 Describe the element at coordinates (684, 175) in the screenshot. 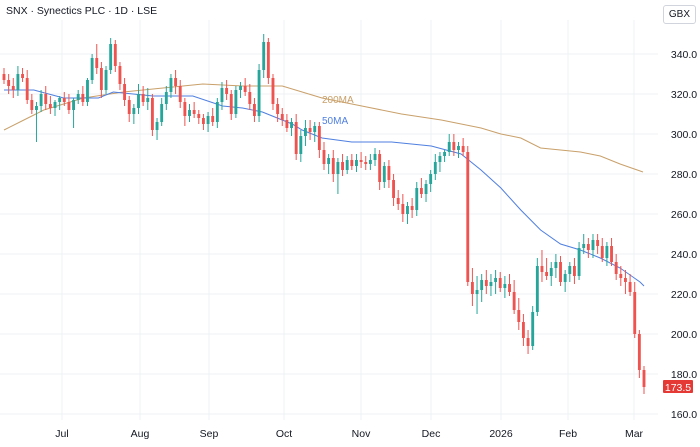

I see `y-tick-label: 280.0` at that location.